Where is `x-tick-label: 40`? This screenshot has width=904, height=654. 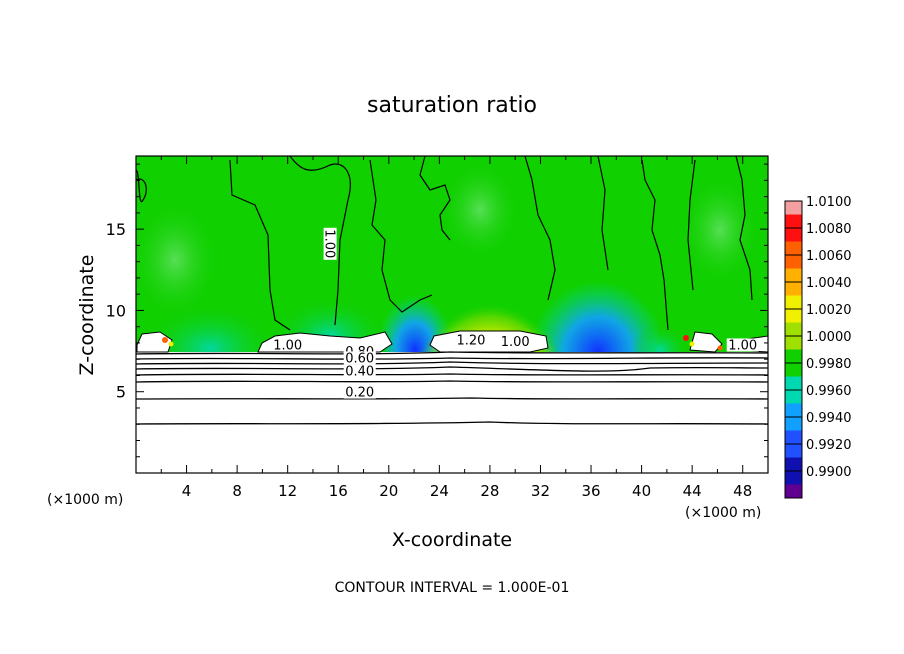
x-tick-label: 40 is located at coordinates (641, 491).